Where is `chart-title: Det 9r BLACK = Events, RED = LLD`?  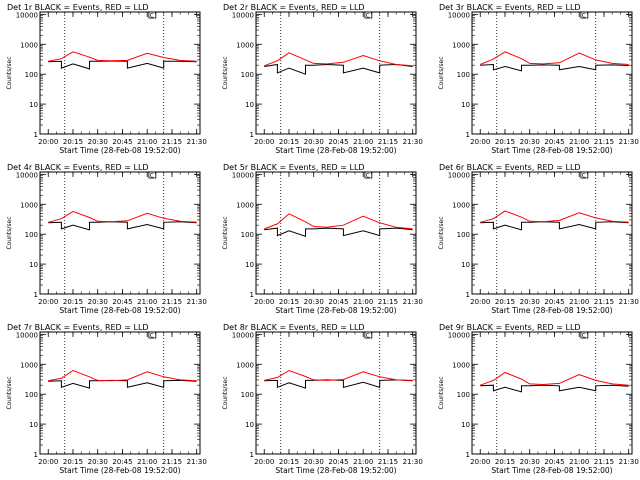
chart-title: Det 9r BLACK = Events, RED = LLD is located at coordinates (510, 327).